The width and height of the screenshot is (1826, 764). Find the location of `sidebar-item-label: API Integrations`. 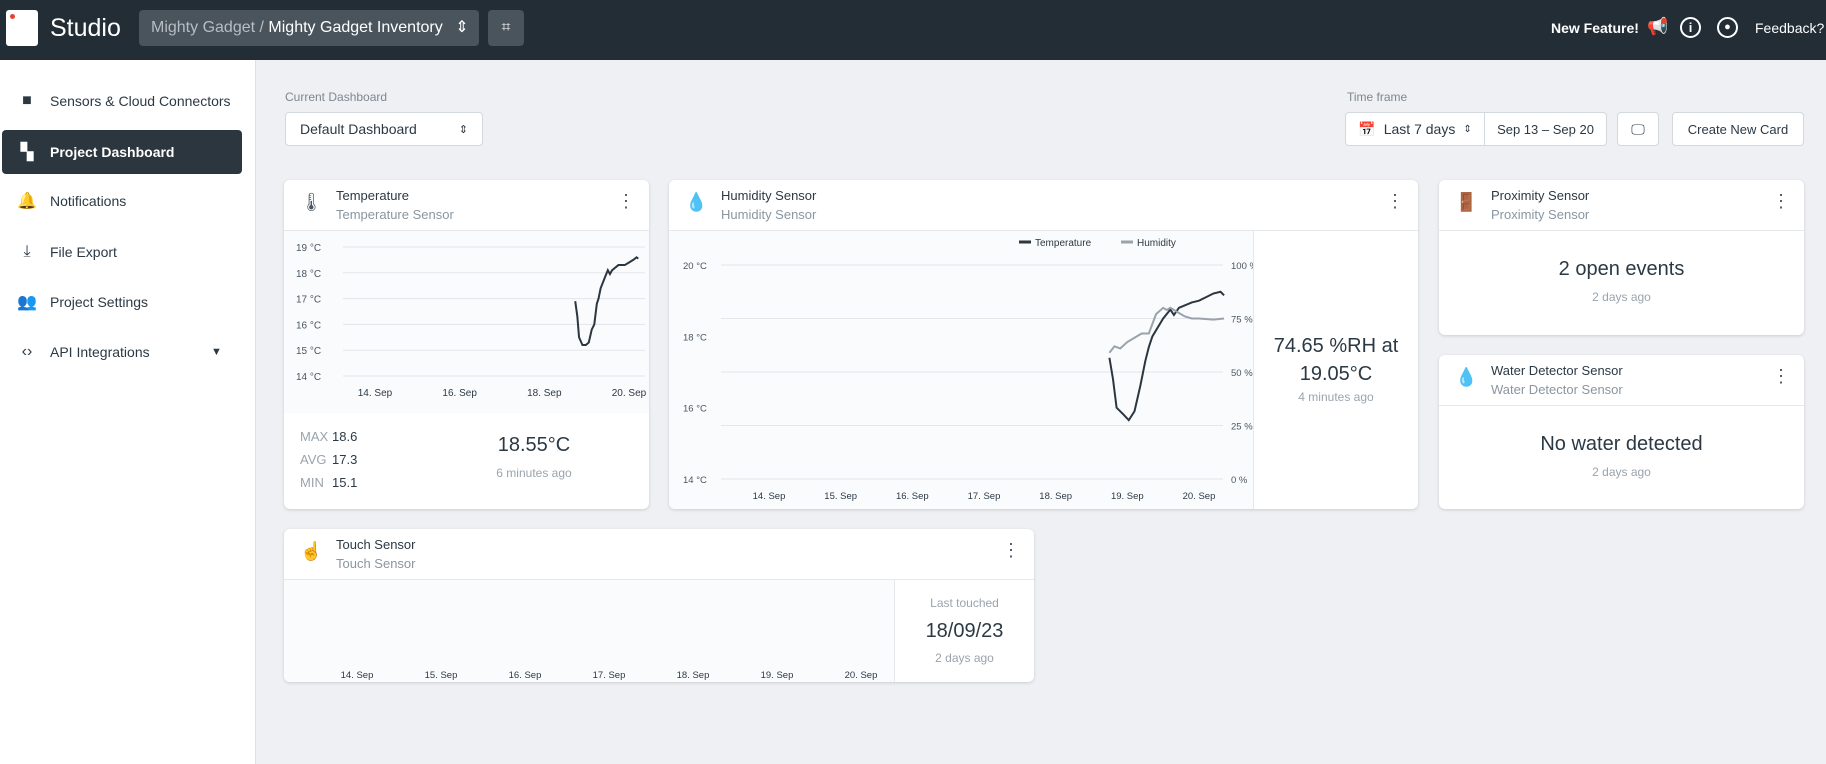

sidebar-item-label: API Integrations is located at coordinates (100, 352).